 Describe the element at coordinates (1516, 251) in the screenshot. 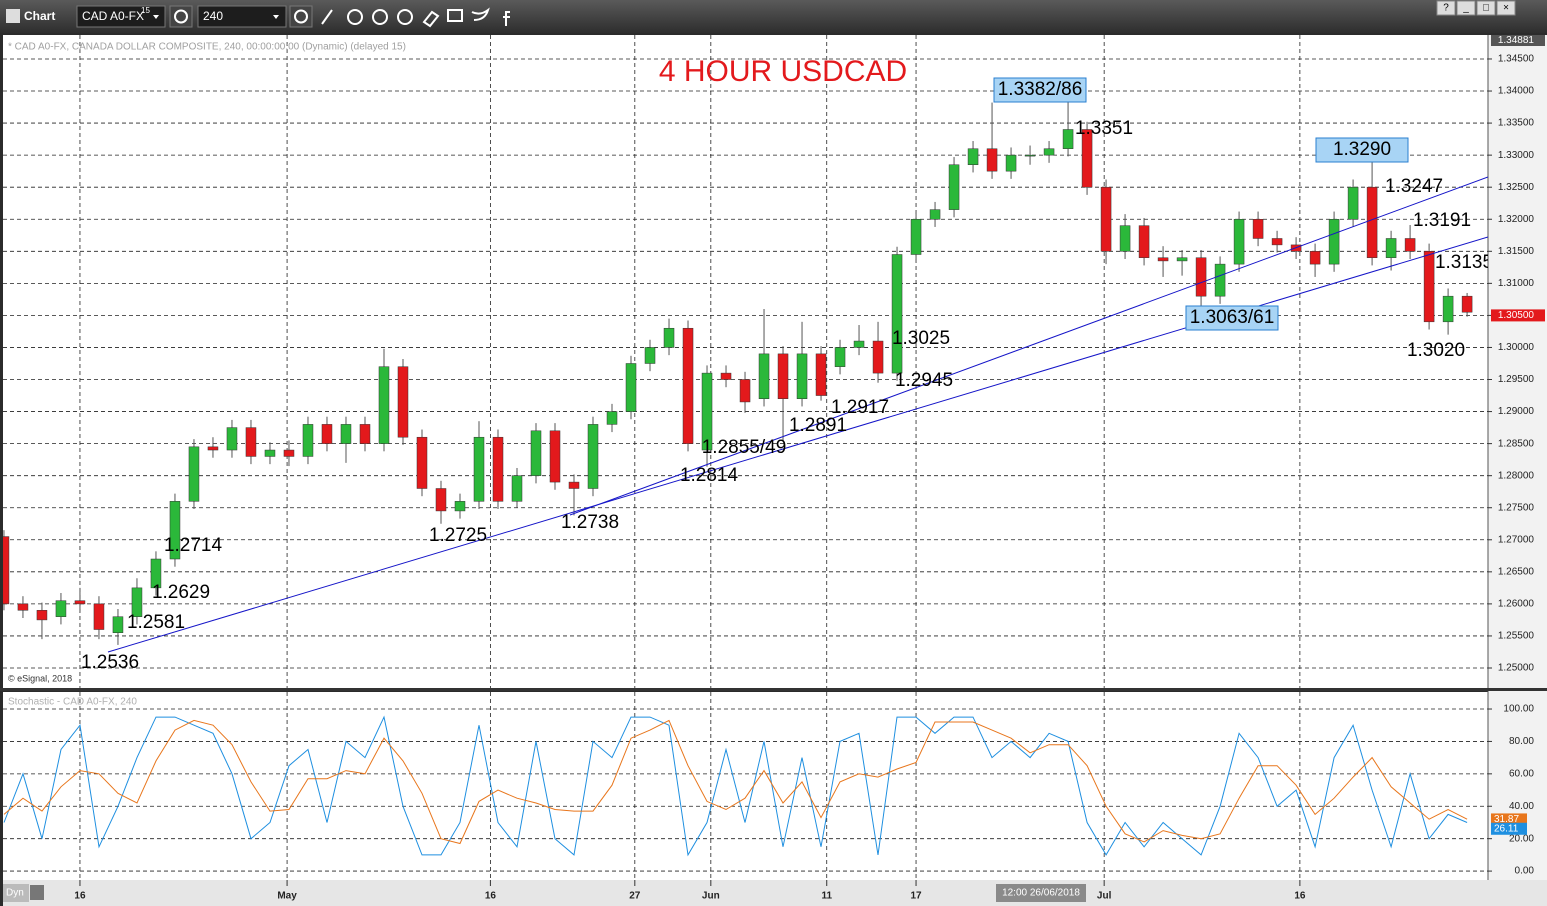

I see `y-tick-label: 1.31500` at that location.